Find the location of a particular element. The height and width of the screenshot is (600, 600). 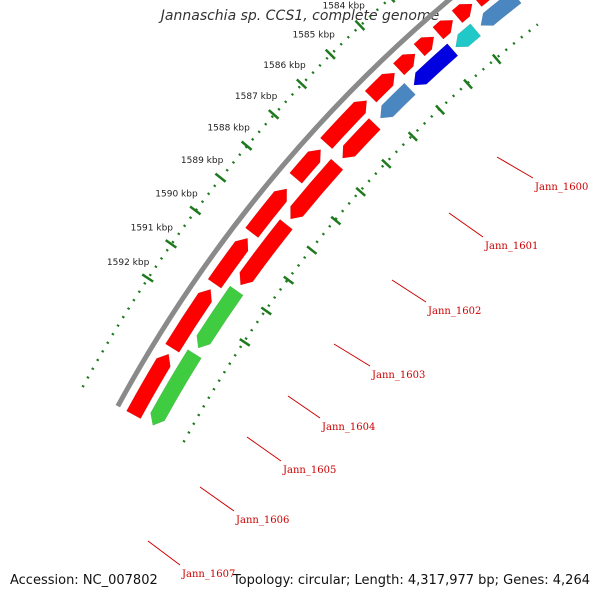

gene-label: Jann_1605 is located at coordinates (309, 470).